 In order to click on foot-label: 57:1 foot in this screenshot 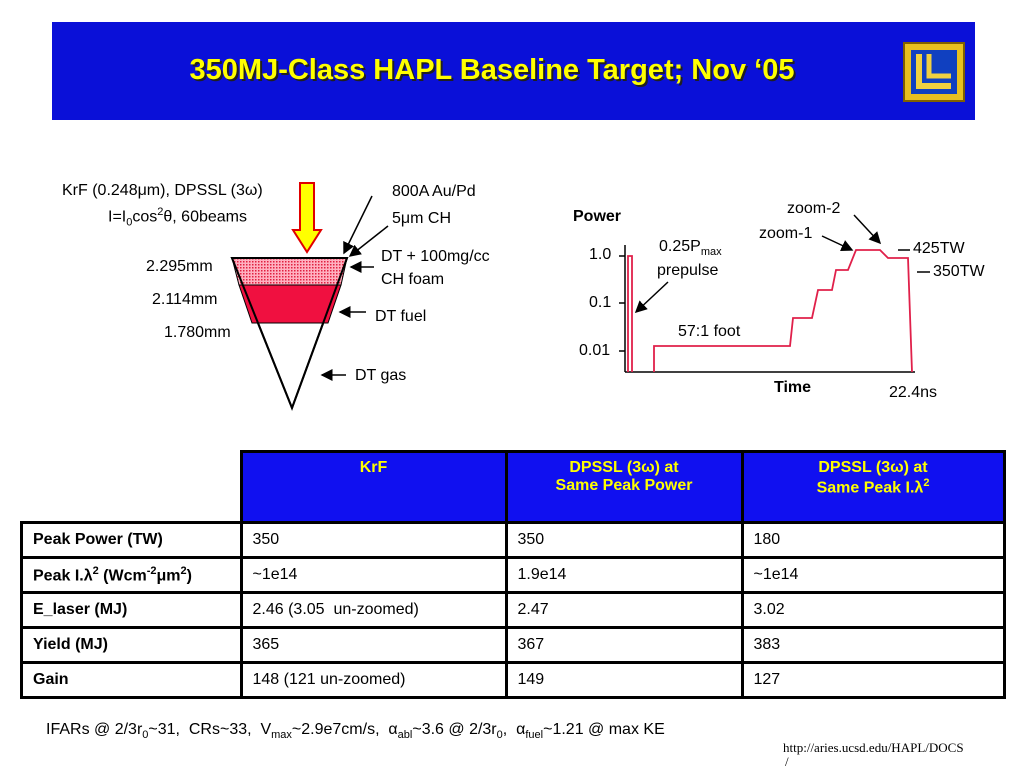, I will do `click(709, 331)`.